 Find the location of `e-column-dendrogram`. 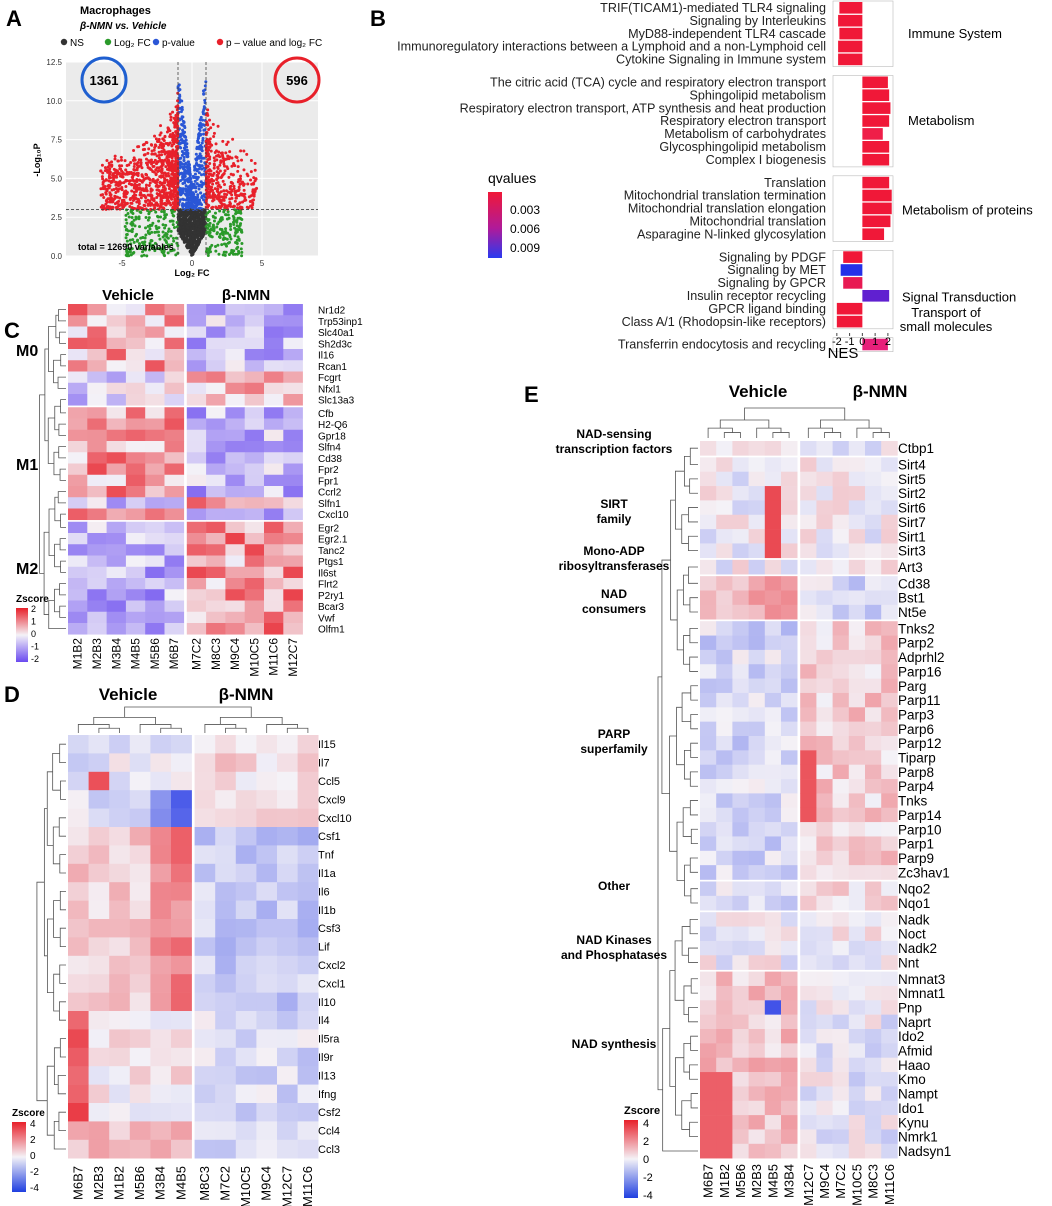

e-column-dendrogram is located at coordinates (798, 422).